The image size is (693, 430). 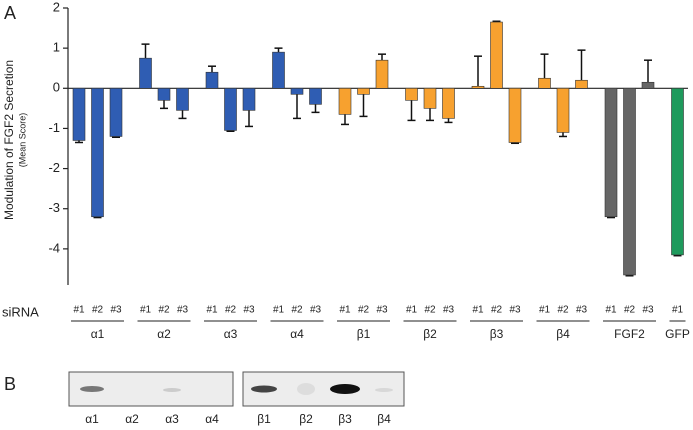 What do you see at coordinates (132, 419) in the screenshot?
I see `lane-label: α2` at bounding box center [132, 419].